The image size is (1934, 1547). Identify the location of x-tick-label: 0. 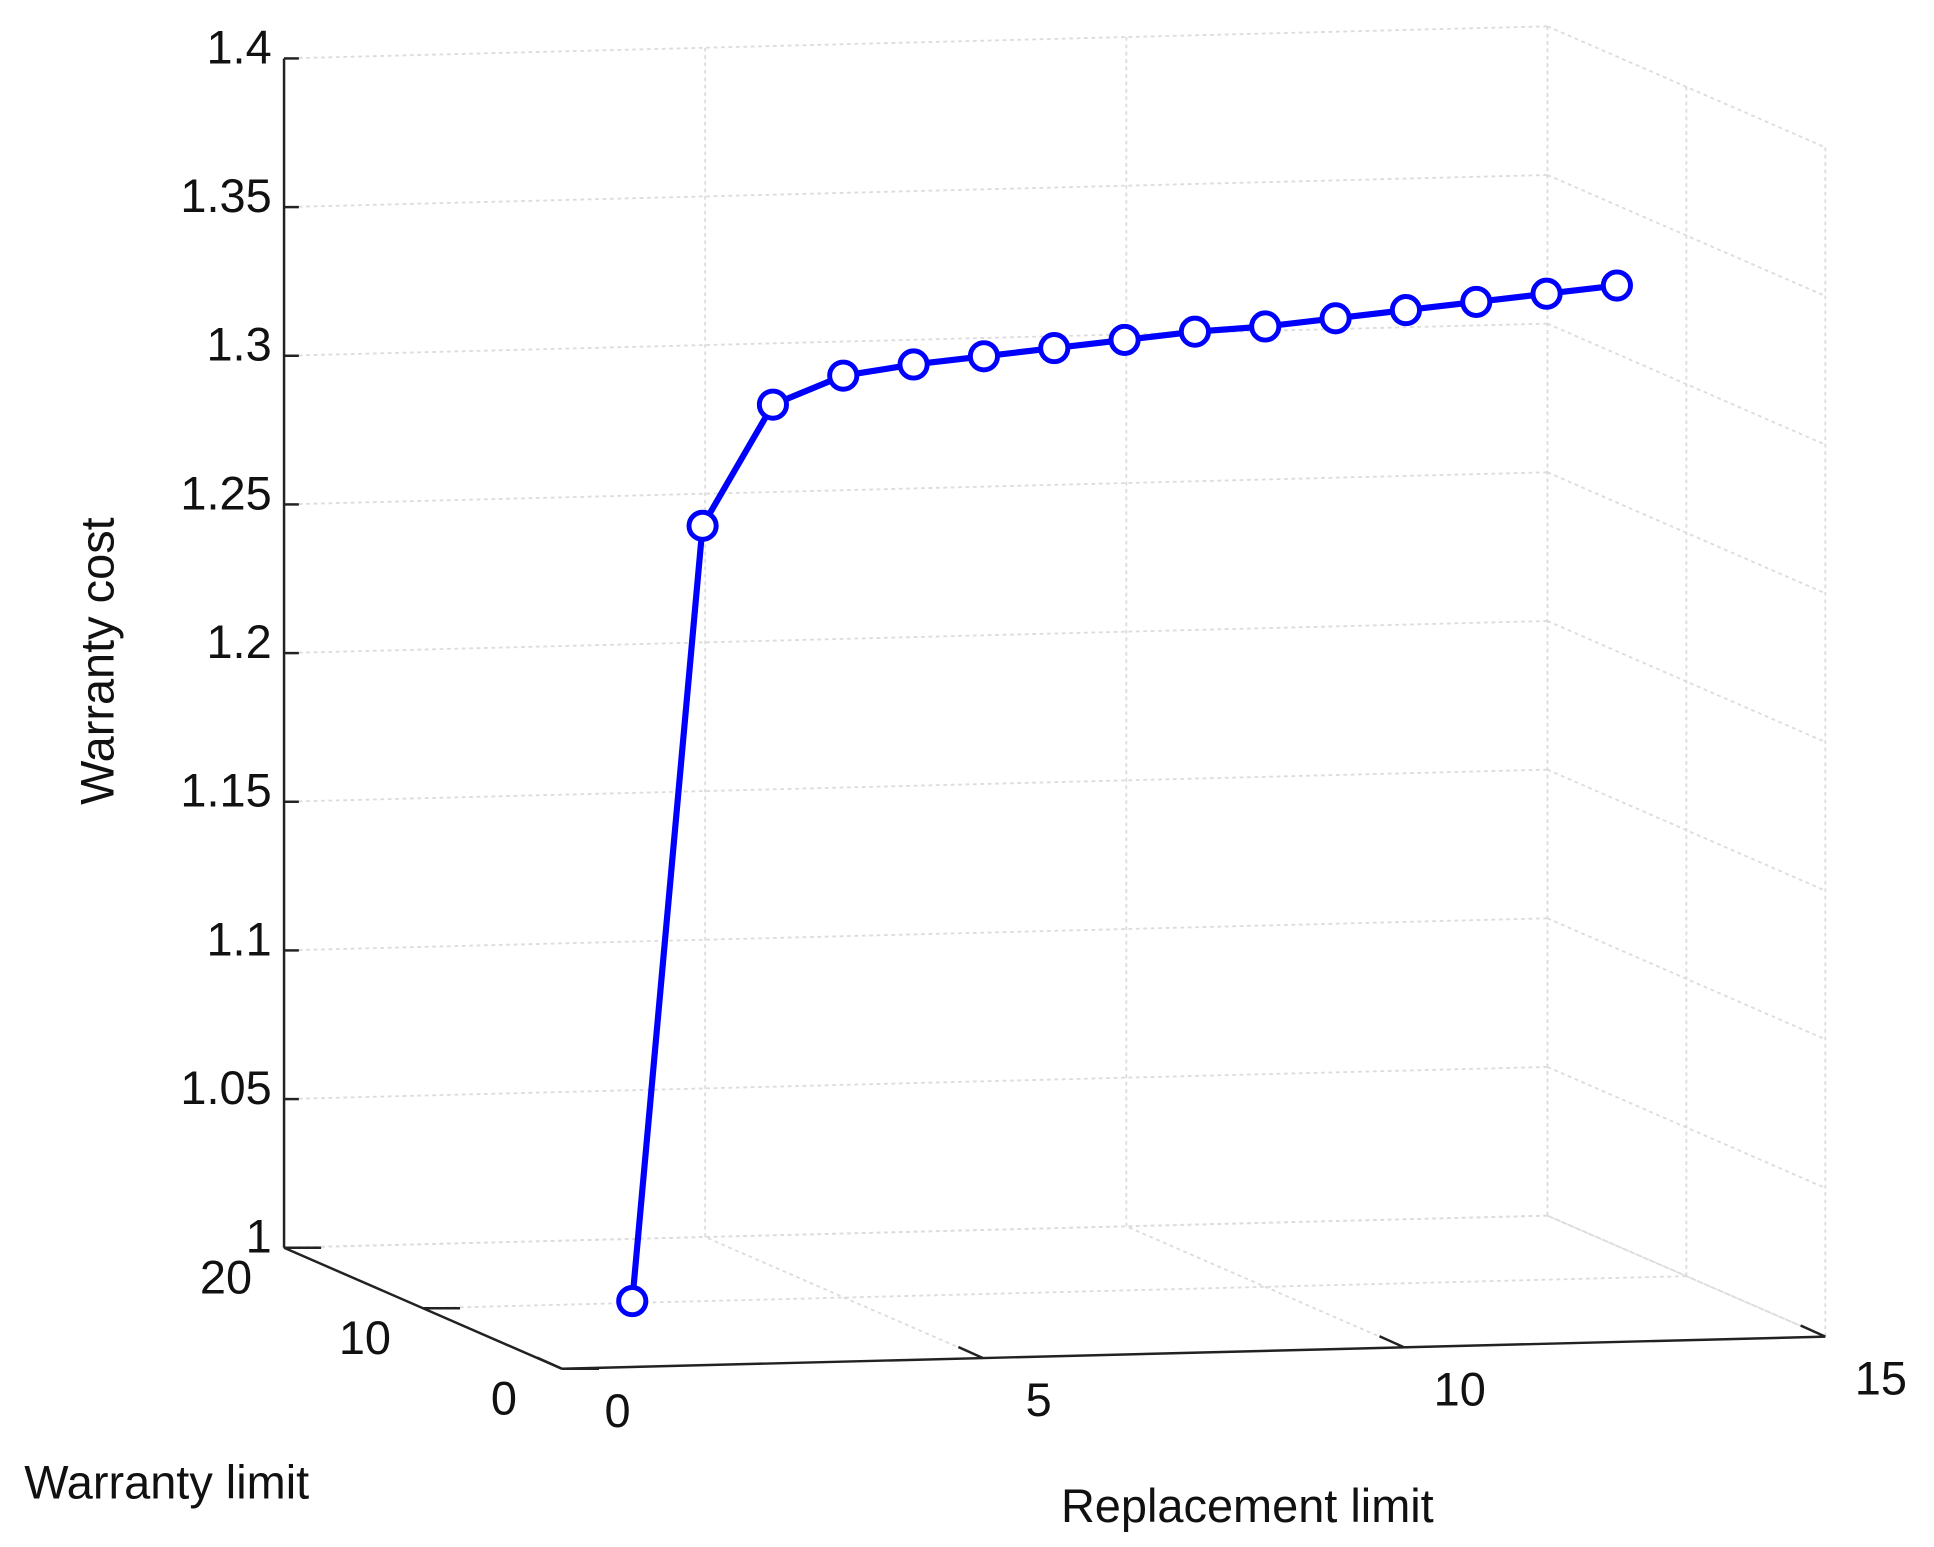
(617, 1411).